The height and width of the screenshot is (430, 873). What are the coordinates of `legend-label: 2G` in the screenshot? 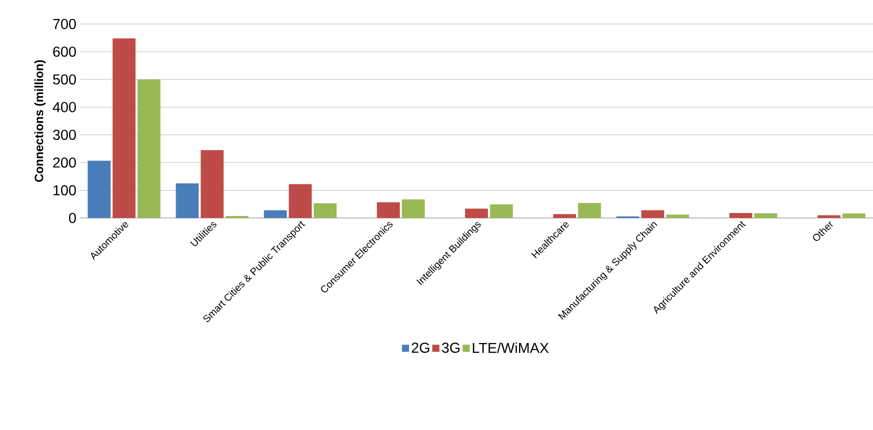 It's located at (421, 347).